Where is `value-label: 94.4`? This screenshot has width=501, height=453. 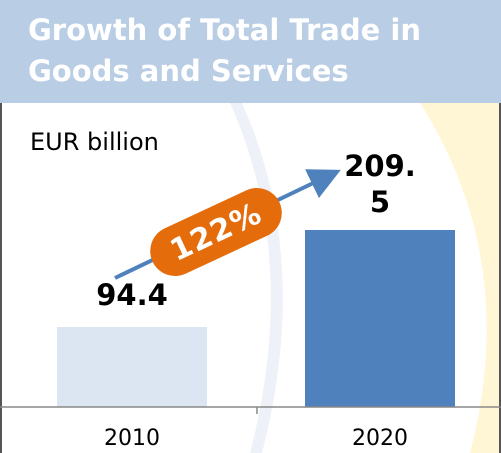 value-label: 94.4 is located at coordinates (132, 295).